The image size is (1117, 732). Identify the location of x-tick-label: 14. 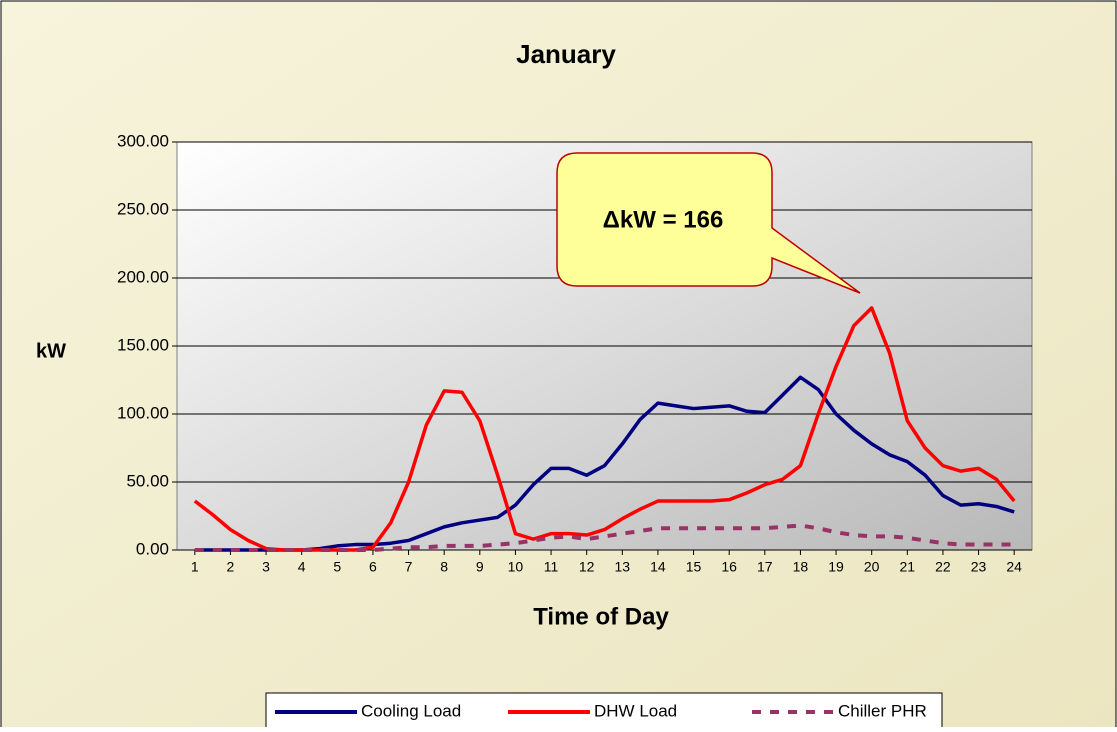
(658, 567).